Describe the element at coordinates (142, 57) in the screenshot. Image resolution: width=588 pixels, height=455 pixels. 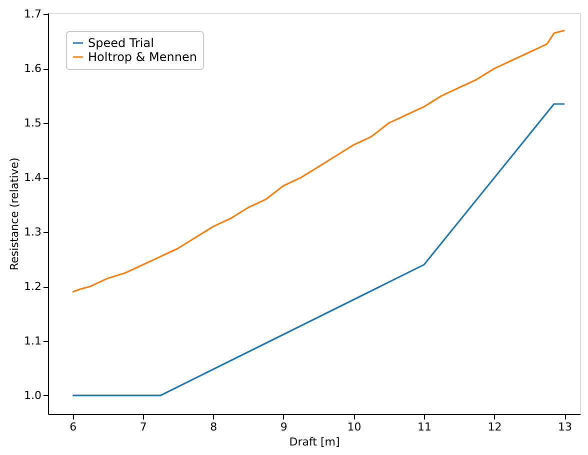
I see `legend-label: Holtrop & Mennen` at that location.